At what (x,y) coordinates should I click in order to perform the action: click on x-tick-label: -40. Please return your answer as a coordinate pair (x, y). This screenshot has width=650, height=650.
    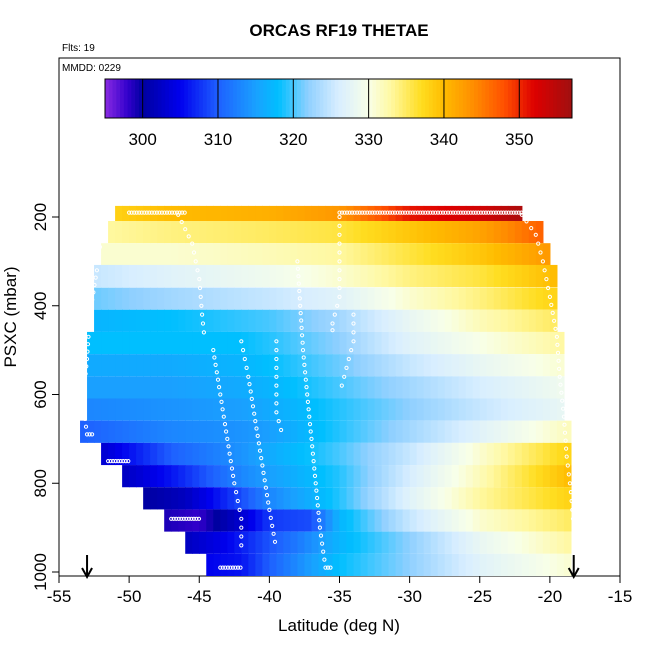
    Looking at the image, I should click on (269, 596).